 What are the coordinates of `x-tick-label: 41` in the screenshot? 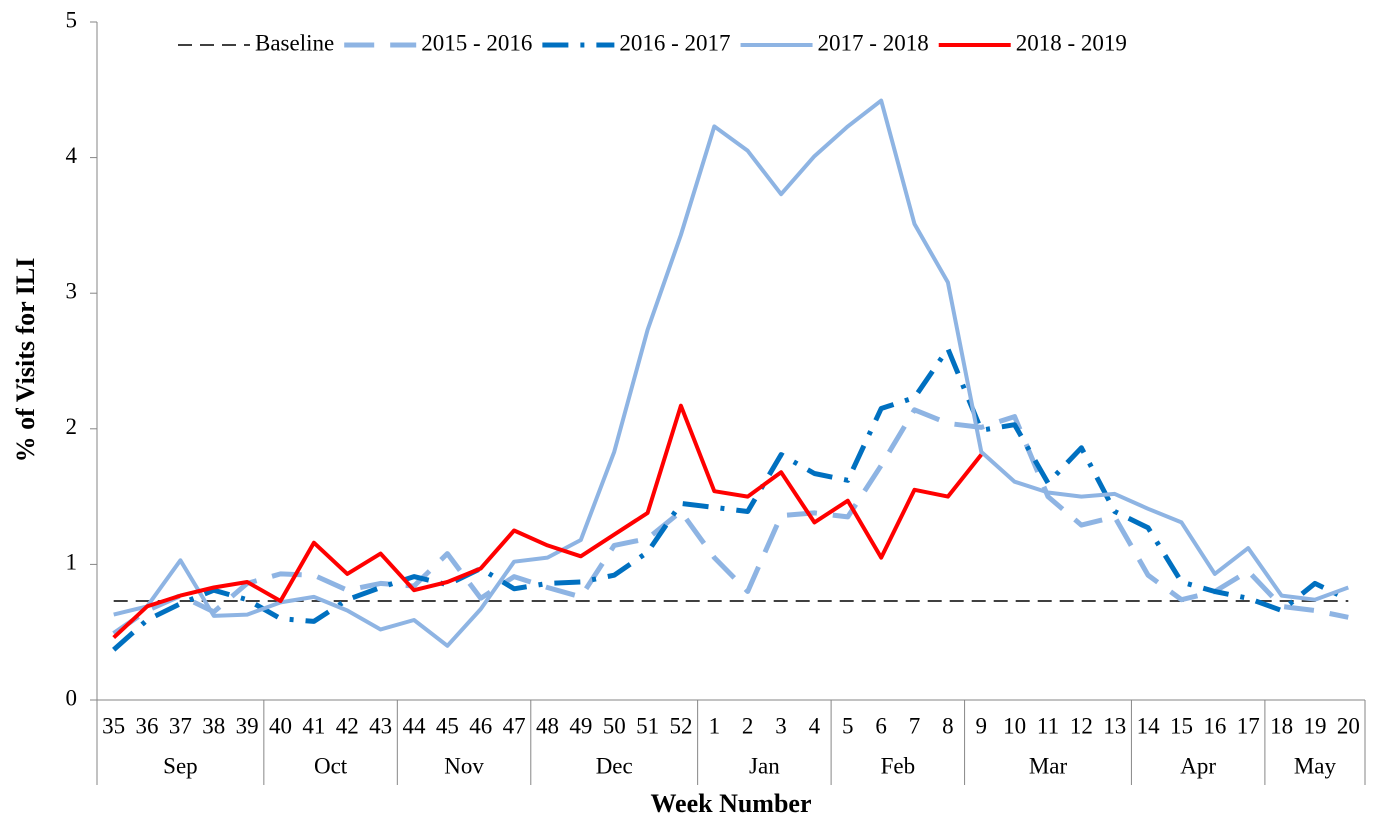 It's located at (313, 725).